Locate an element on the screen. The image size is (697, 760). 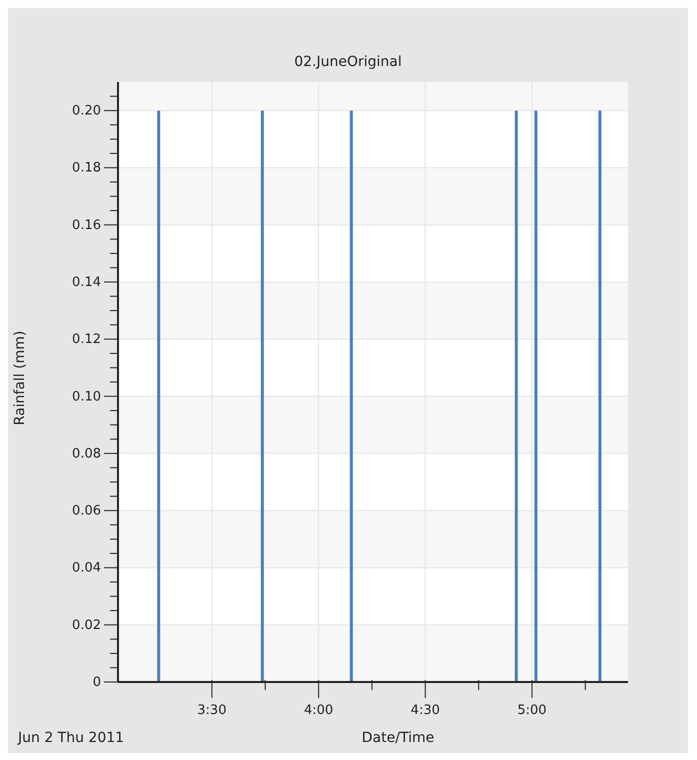
y-tick-label: 0.06 is located at coordinates (86, 511).